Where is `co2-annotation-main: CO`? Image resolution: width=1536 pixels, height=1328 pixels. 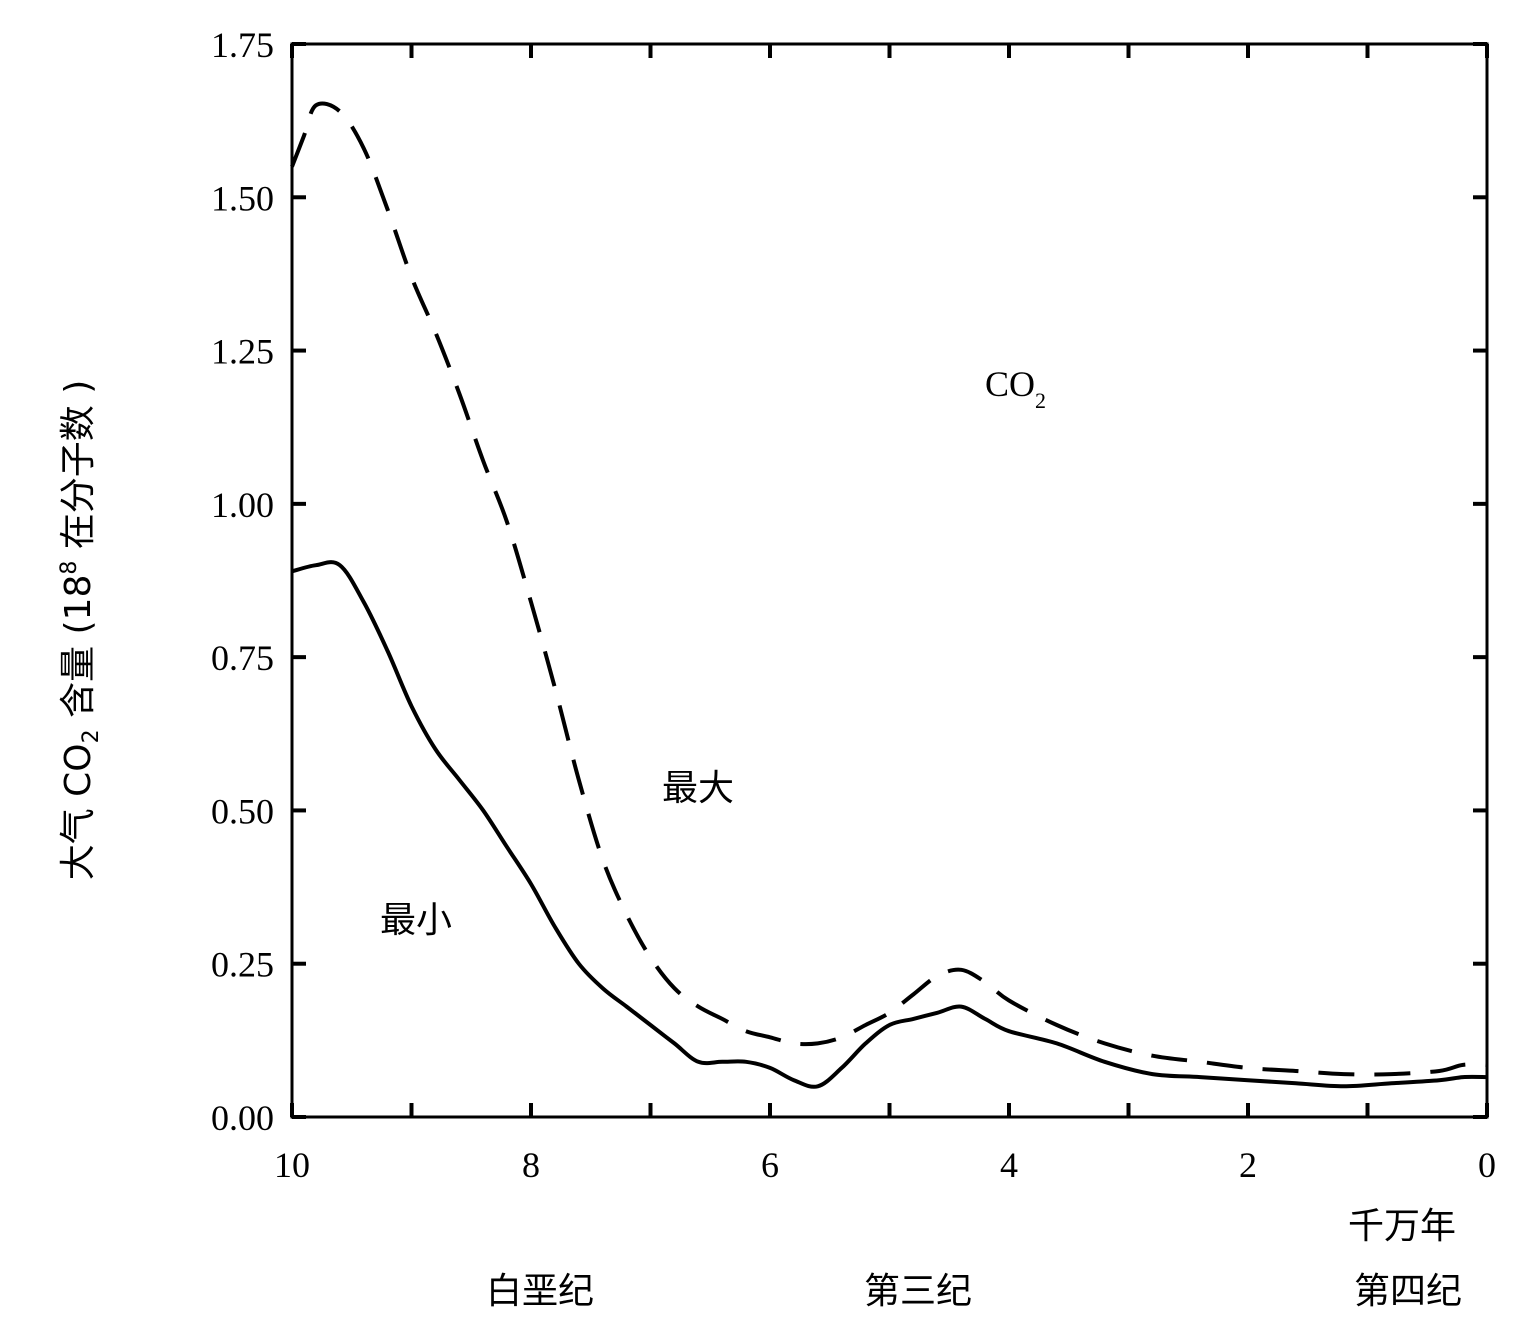
co2-annotation-main: CO is located at coordinates (1010, 384).